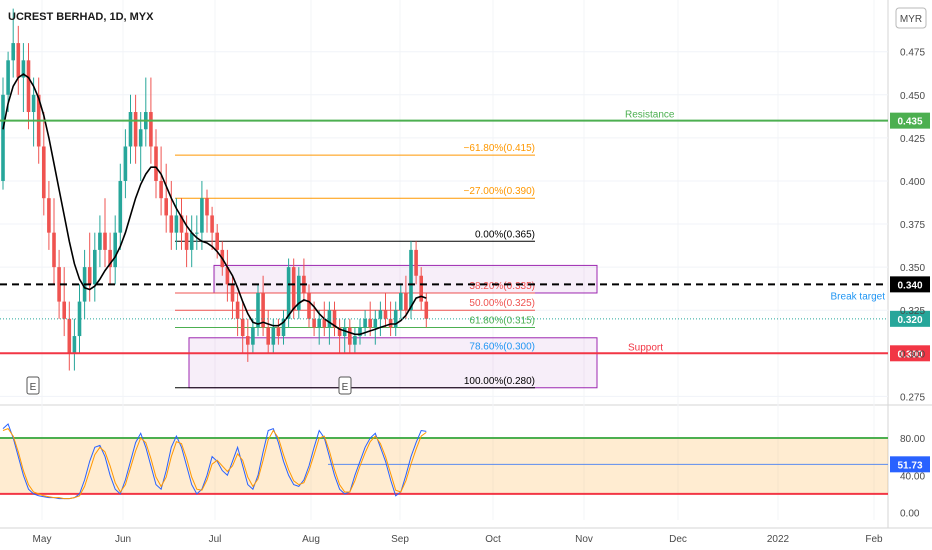 This screenshot has width=932, height=550. I want to click on stoch-band-fill, so click(444, 465).